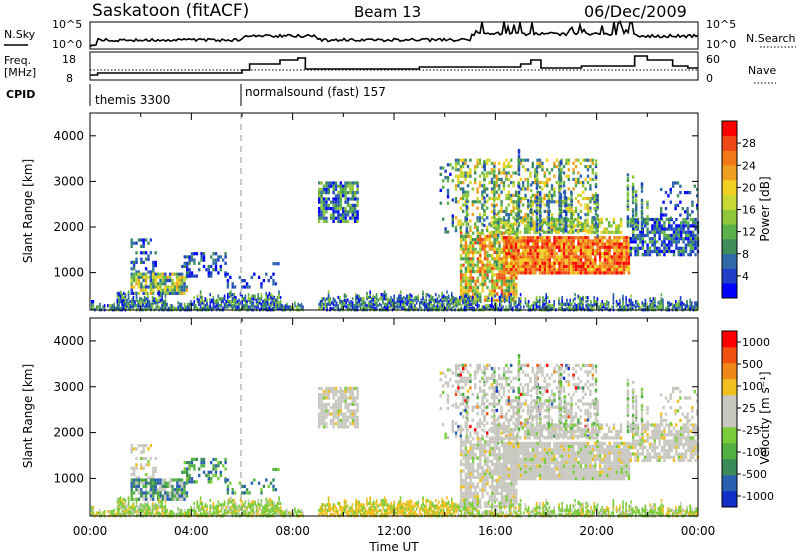 Image resolution: width=800 pixels, height=554 pixels. What do you see at coordinates (749, 165) in the screenshot?
I see `colorbar-tick-label: 24` at bounding box center [749, 165].